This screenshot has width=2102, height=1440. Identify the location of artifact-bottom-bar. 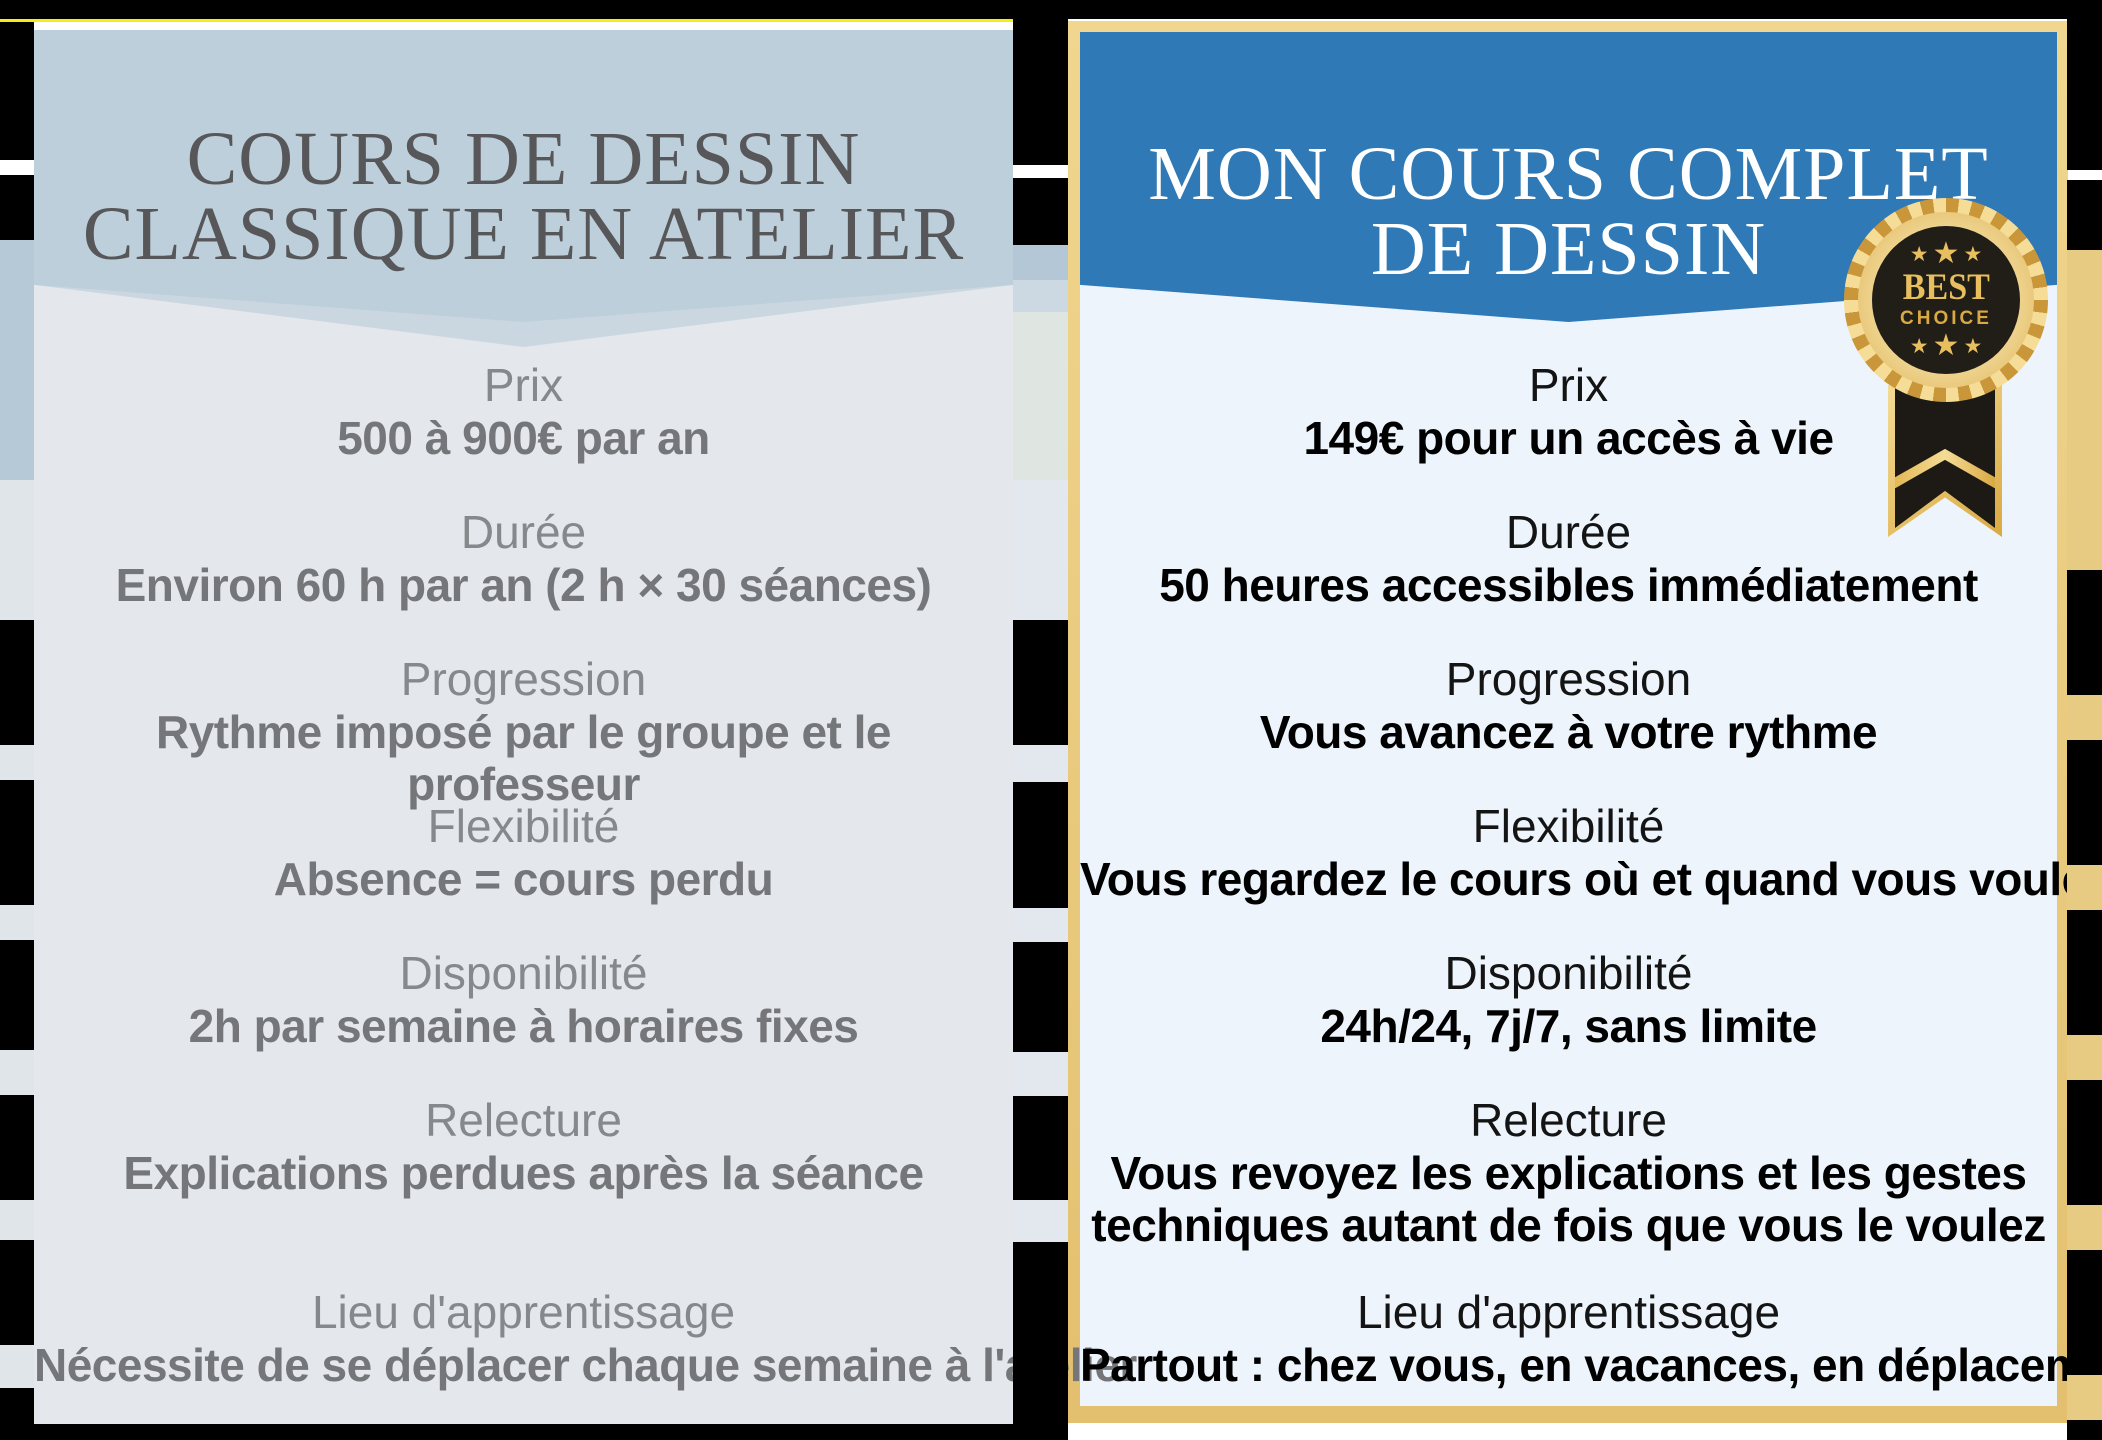
(523, 1432).